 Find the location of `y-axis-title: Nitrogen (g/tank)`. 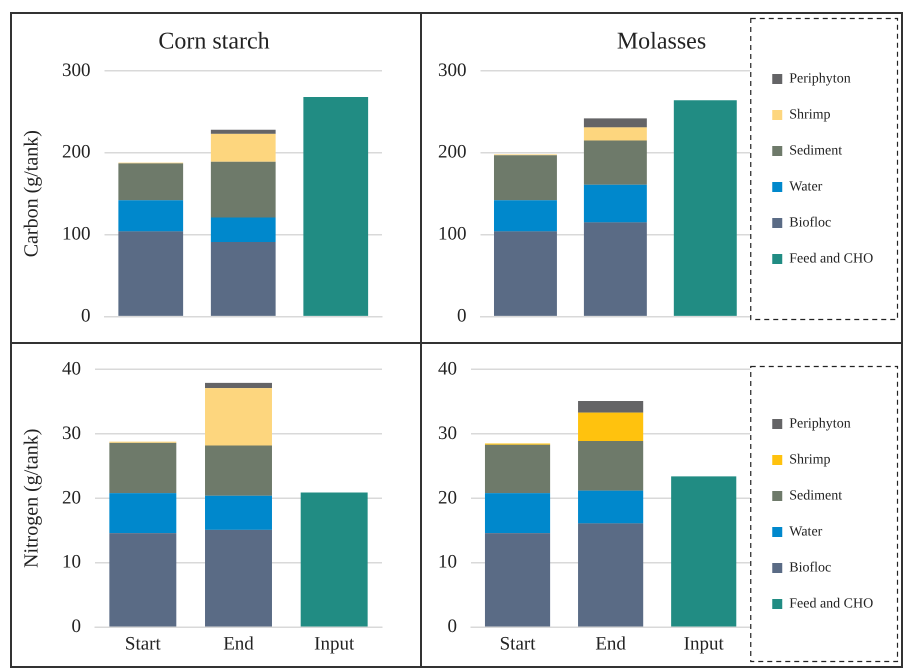

y-axis-title: Nitrogen (g/tank) is located at coordinates (31, 498).